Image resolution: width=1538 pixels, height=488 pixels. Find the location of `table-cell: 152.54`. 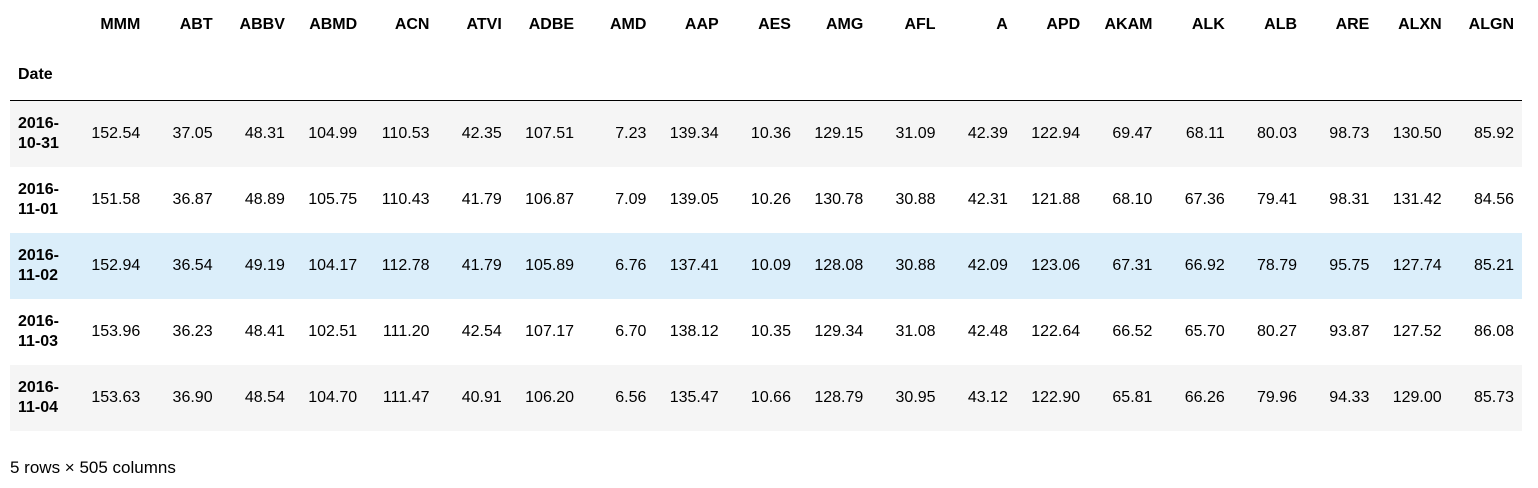

table-cell: 152.54 is located at coordinates (116, 133).